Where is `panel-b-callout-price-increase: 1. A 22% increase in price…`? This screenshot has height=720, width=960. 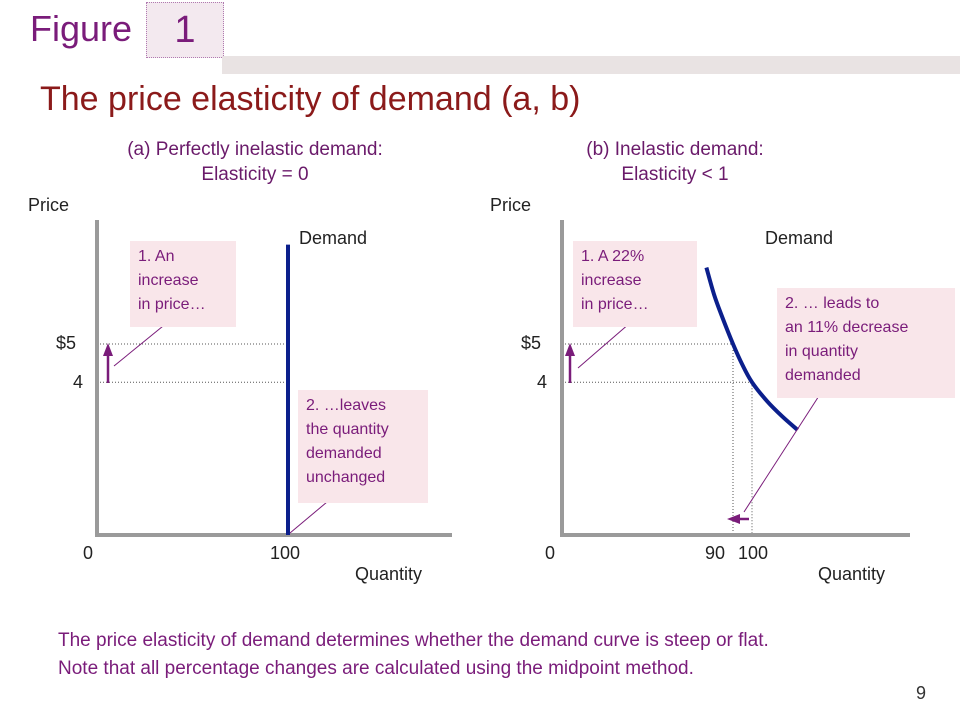
panel-b-callout-price-increase: 1. A 22% increase in price… is located at coordinates (635, 284).